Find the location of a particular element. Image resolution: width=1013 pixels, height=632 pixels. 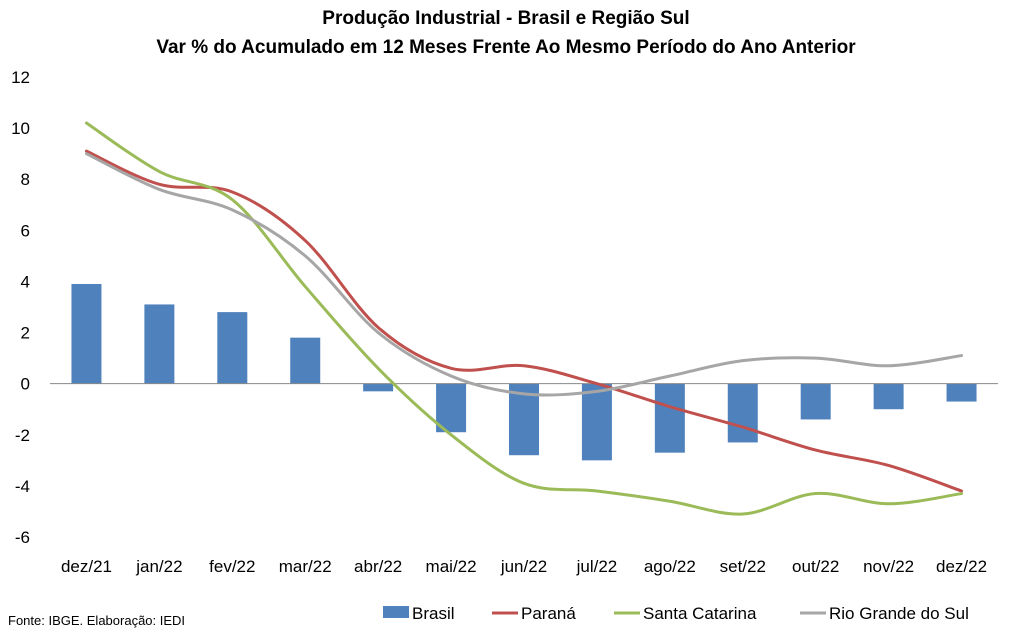

x-tick-label: nov/22 is located at coordinates (888, 566).